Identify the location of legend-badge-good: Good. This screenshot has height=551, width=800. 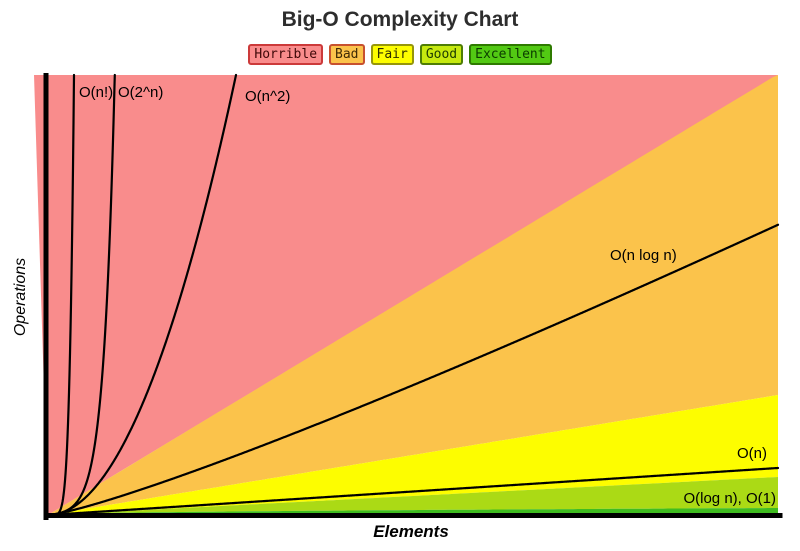
(441, 54).